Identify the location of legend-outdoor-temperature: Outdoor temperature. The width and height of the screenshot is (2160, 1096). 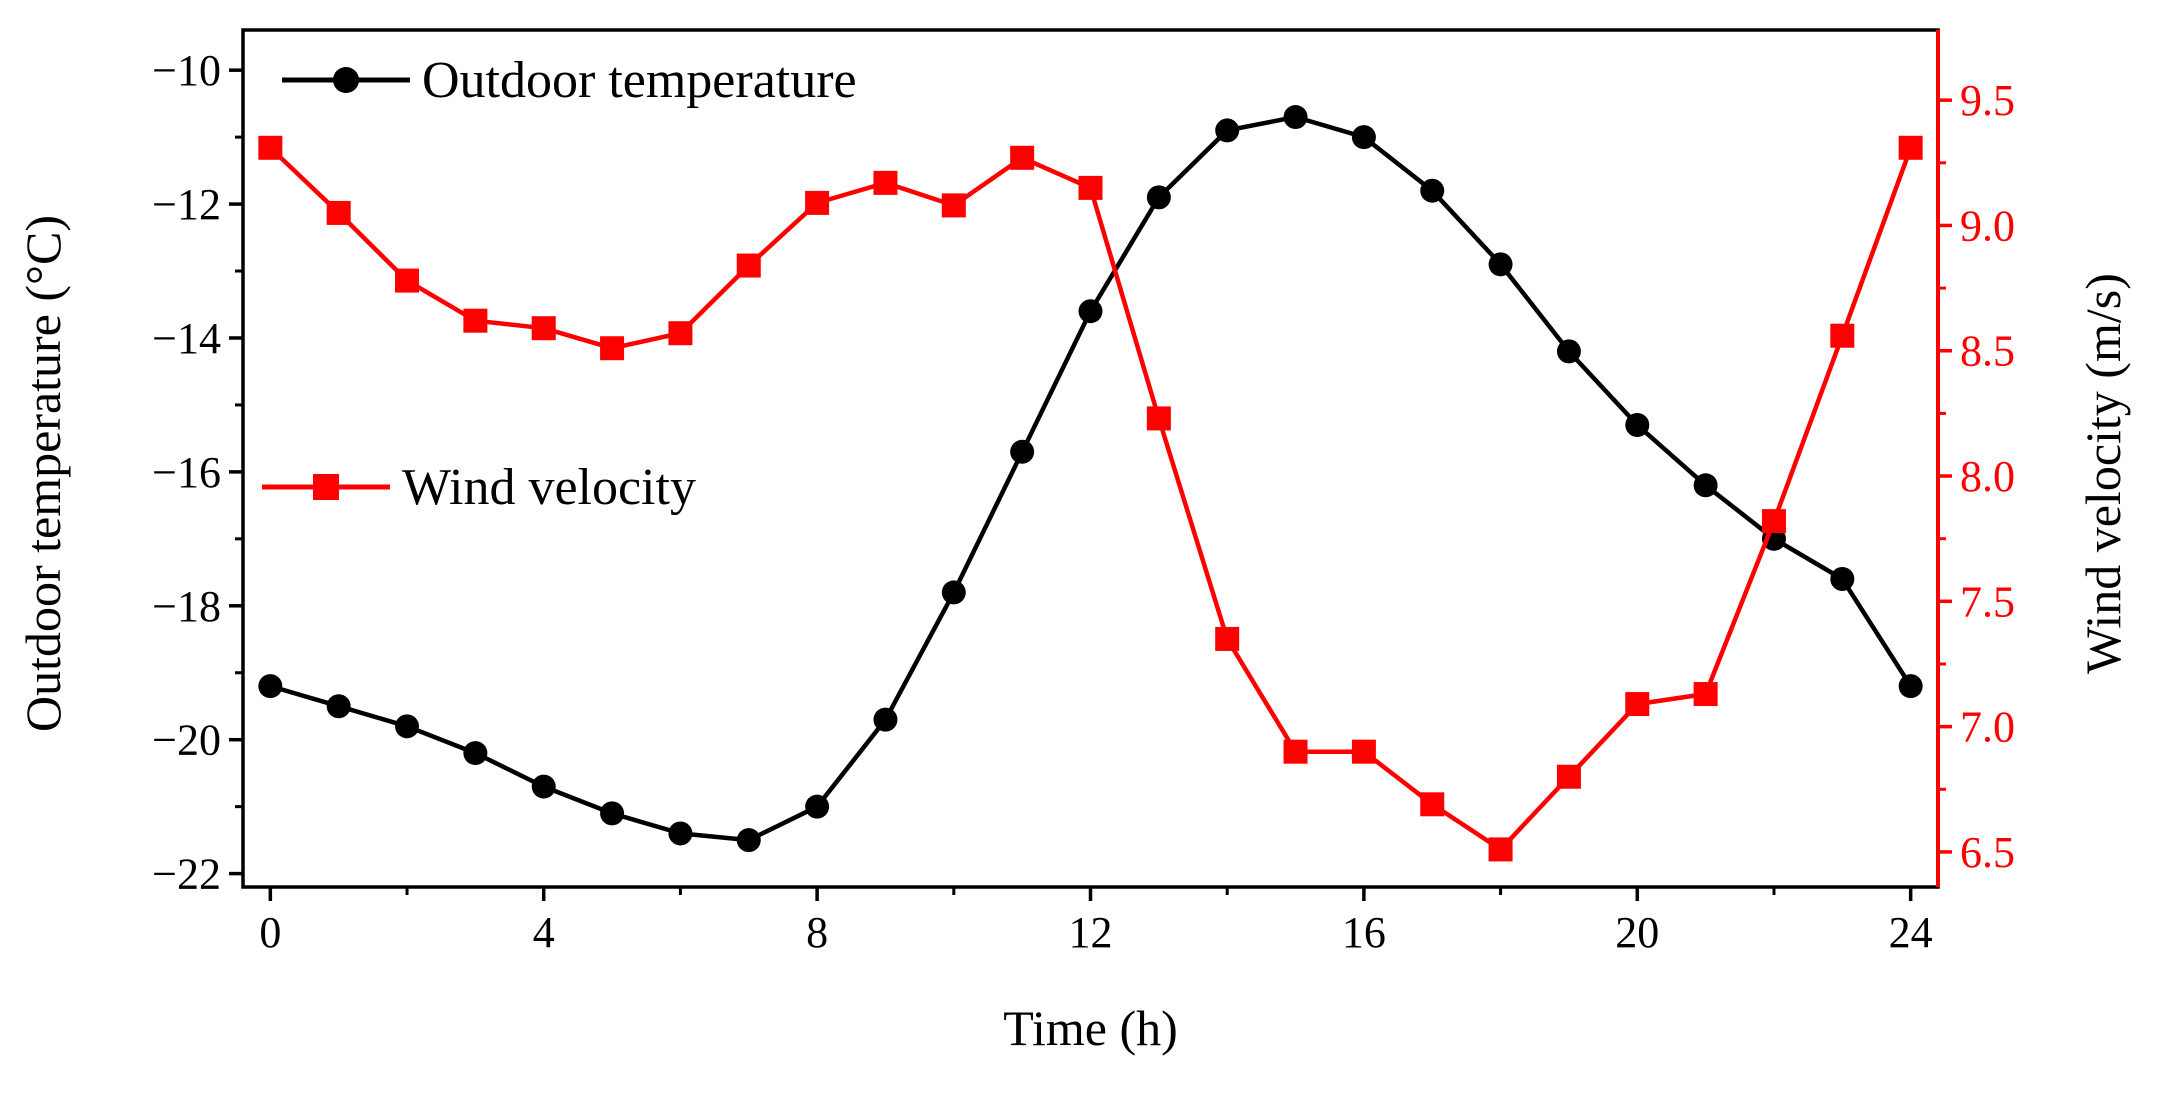
(569, 80).